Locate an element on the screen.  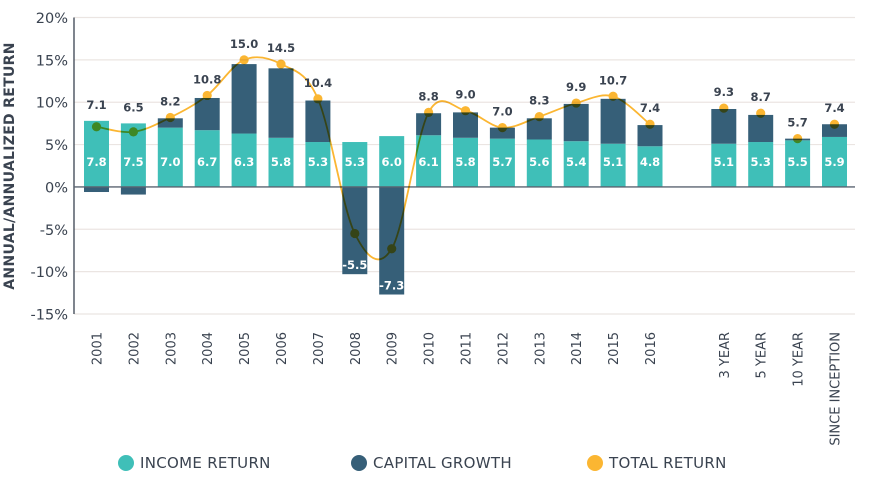
total-return-label: 10.7 is located at coordinates (613, 80).